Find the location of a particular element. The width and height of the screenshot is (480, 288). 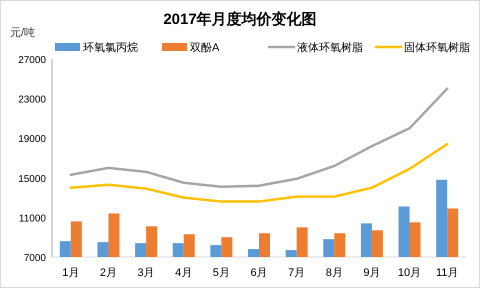

legend-label: 固体环氧树脂 is located at coordinates (437, 48).